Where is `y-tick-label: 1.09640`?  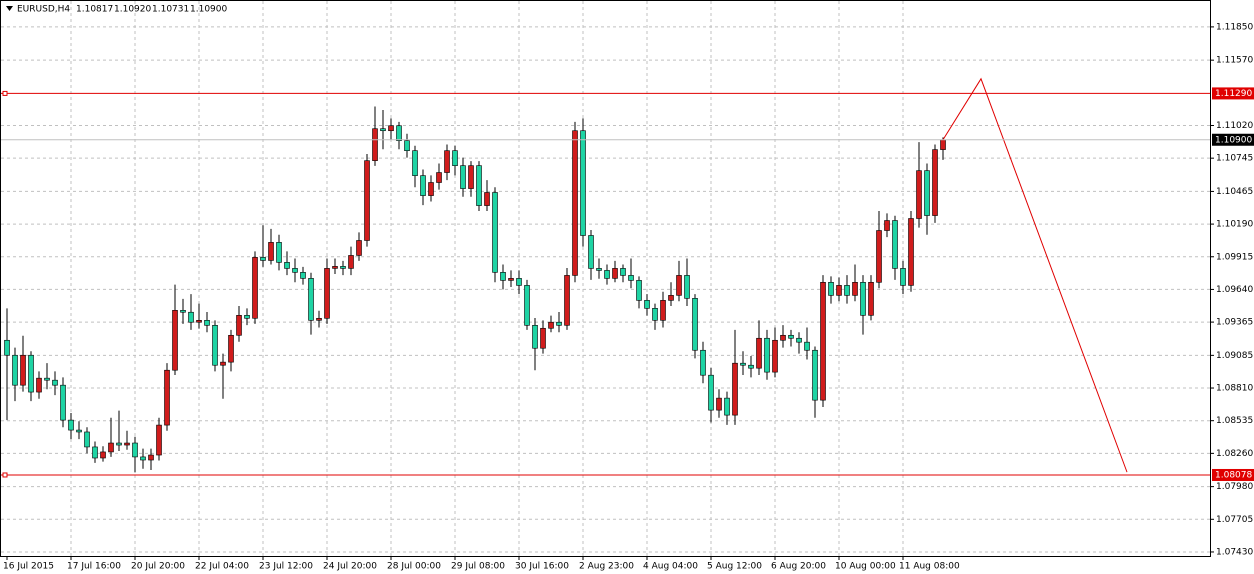
y-tick-label: 1.09640 is located at coordinates (1234, 290).